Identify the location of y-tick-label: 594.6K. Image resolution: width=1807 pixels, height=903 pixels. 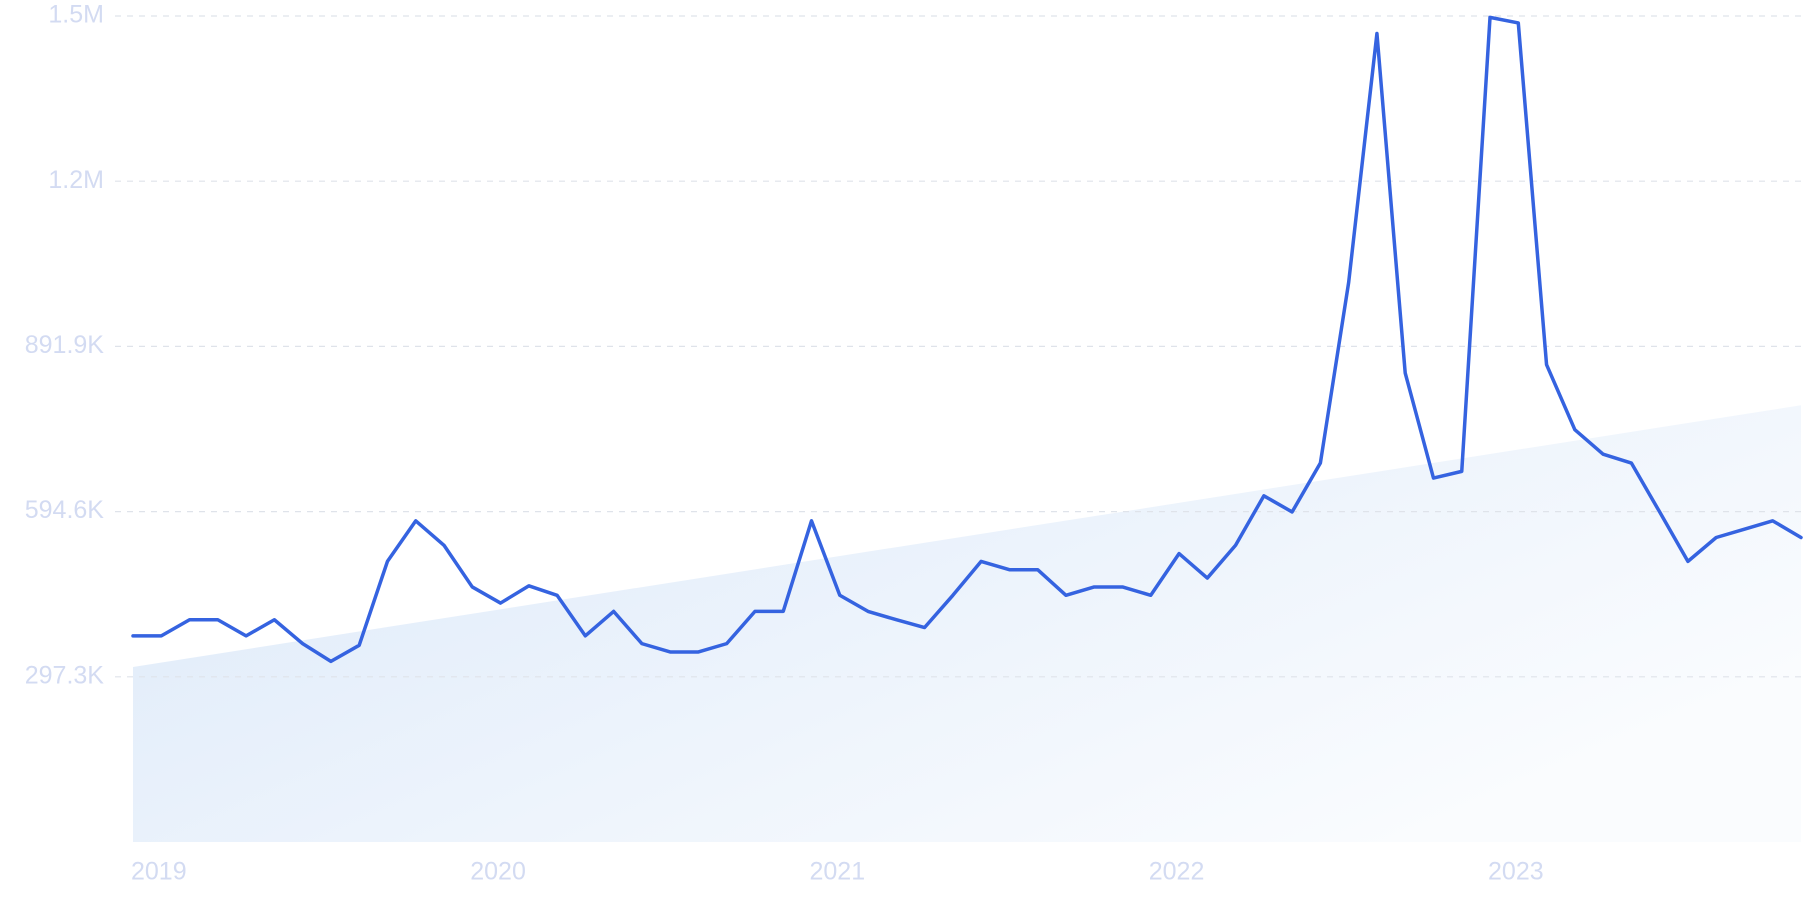
(65, 510).